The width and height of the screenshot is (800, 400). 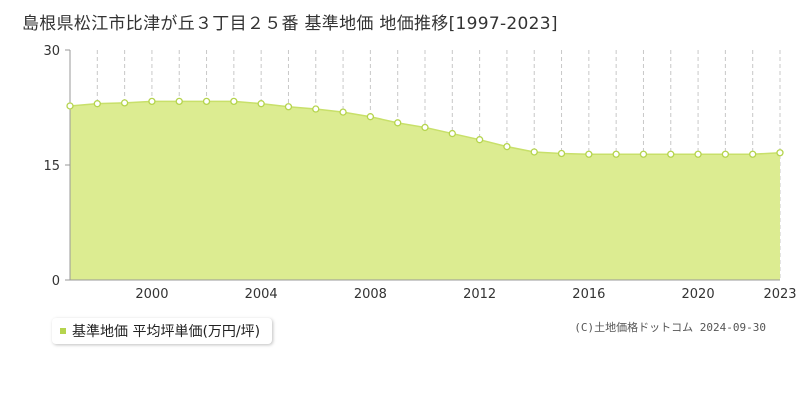 I want to click on credit-text: (C)土地価格ドットコム 2024-09-30, so click(x=670, y=327).